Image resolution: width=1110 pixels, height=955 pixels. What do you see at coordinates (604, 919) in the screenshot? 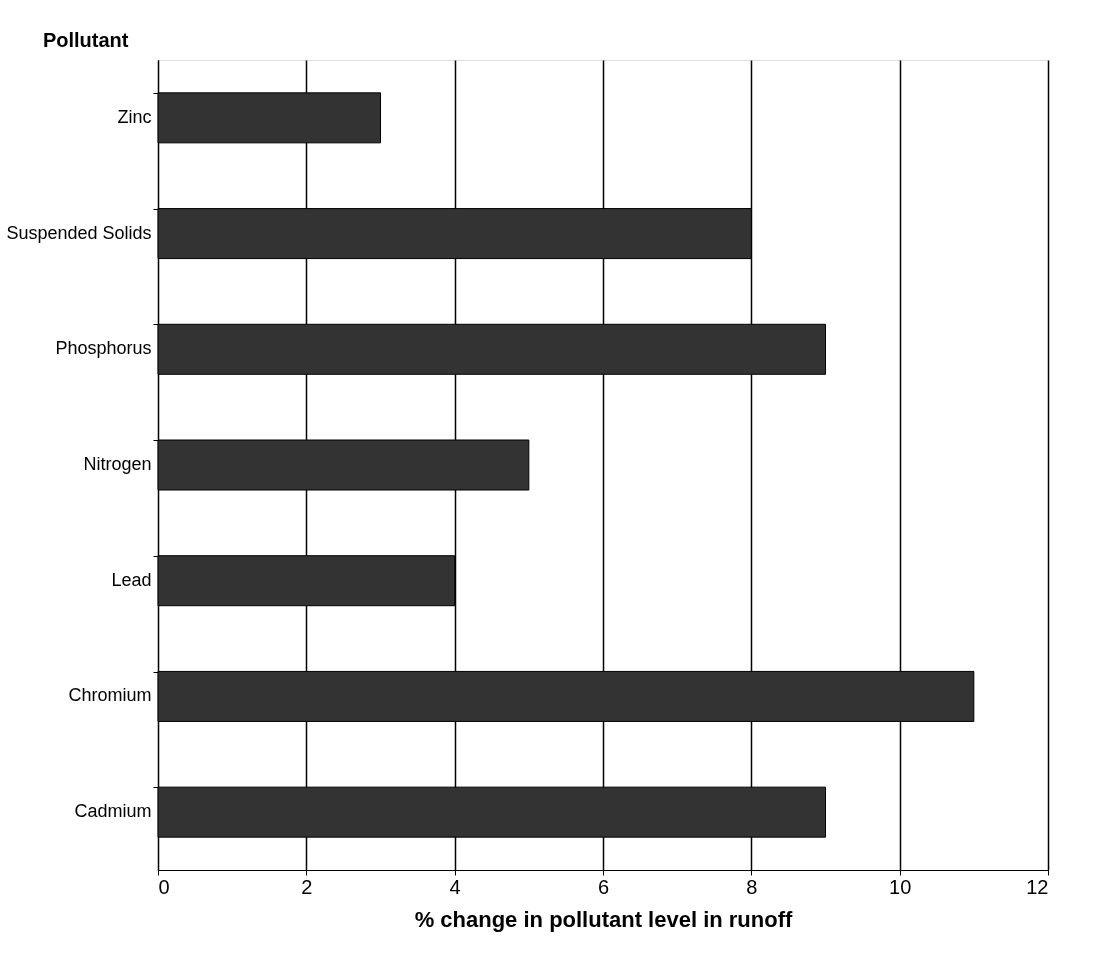
I see `x-axis-title: % change in pollutant level in runoff` at bounding box center [604, 919].